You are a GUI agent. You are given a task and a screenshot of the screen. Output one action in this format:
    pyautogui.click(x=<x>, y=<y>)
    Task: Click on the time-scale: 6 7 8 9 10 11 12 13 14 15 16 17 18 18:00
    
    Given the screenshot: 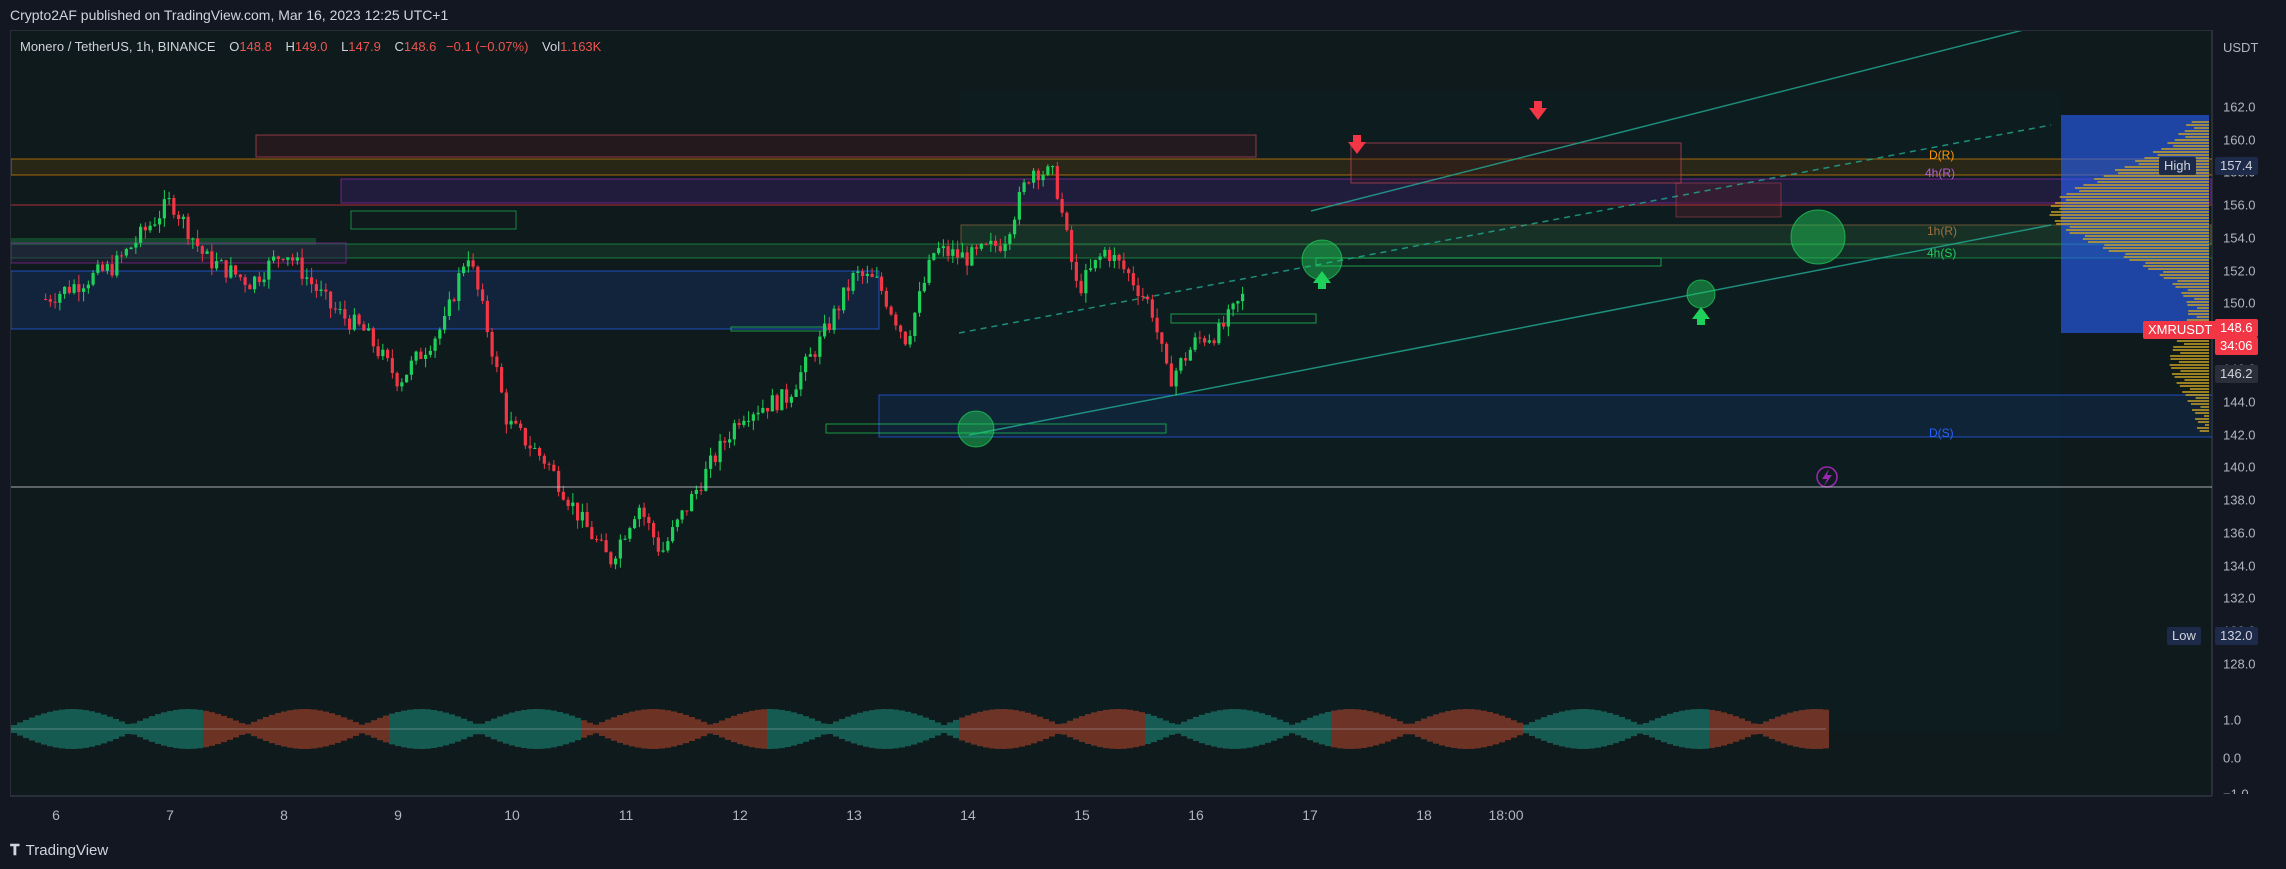 What is the action you would take?
    pyautogui.click(x=1111, y=814)
    